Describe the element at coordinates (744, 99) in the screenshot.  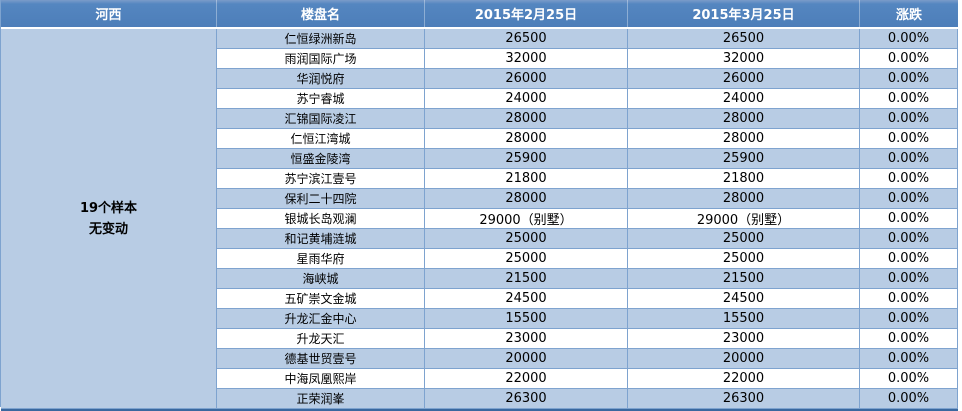
I see `price-mar-cell: 24000` at that location.